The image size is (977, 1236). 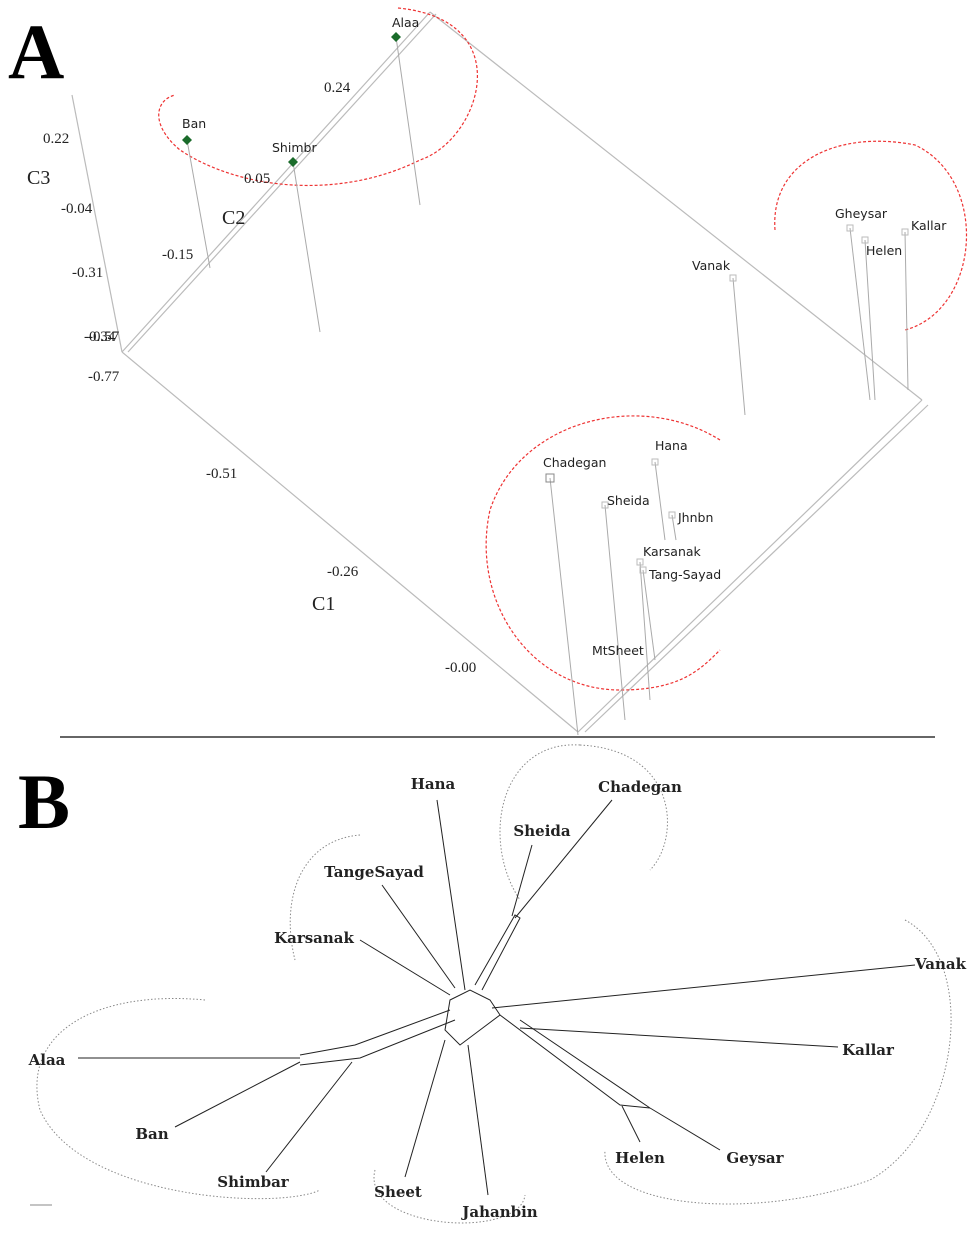 What do you see at coordinates (177, 255) in the screenshot?
I see `tick-label: -0.15` at bounding box center [177, 255].